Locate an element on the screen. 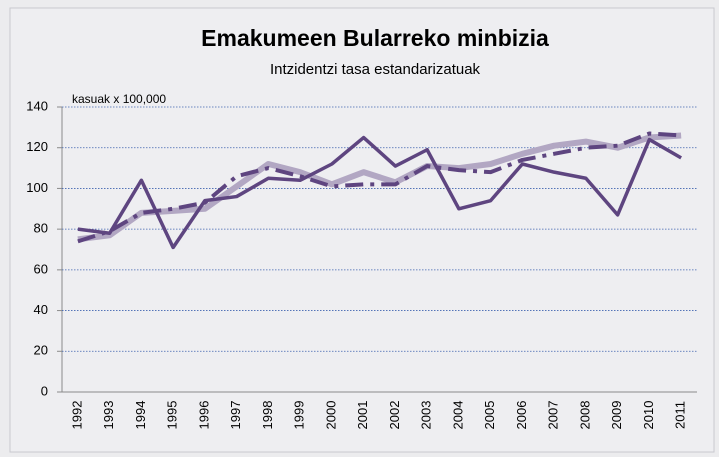 The height and width of the screenshot is (457, 719). y-tick-label: 140 is located at coordinates (37, 105).